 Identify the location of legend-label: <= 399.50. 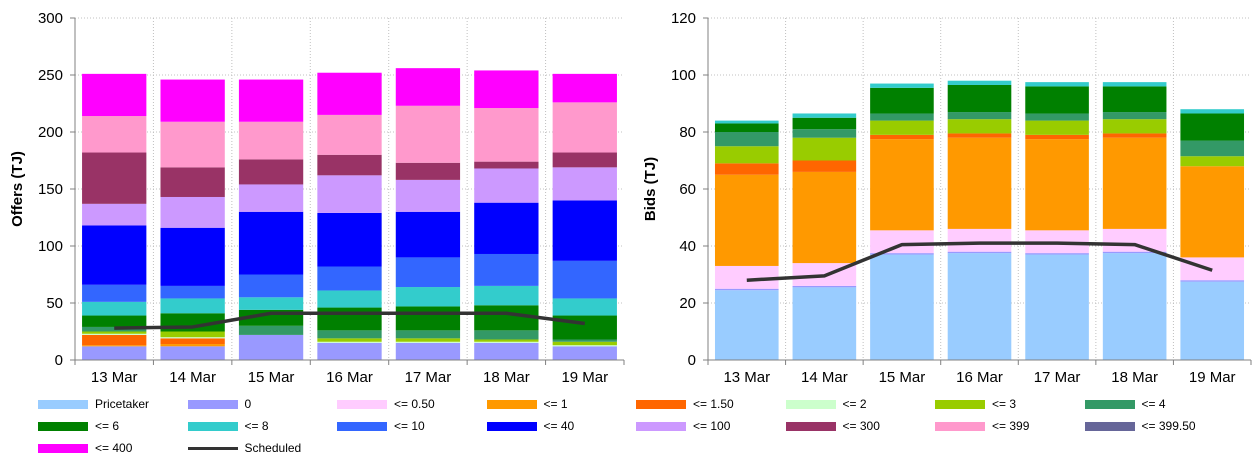
(1168, 426).